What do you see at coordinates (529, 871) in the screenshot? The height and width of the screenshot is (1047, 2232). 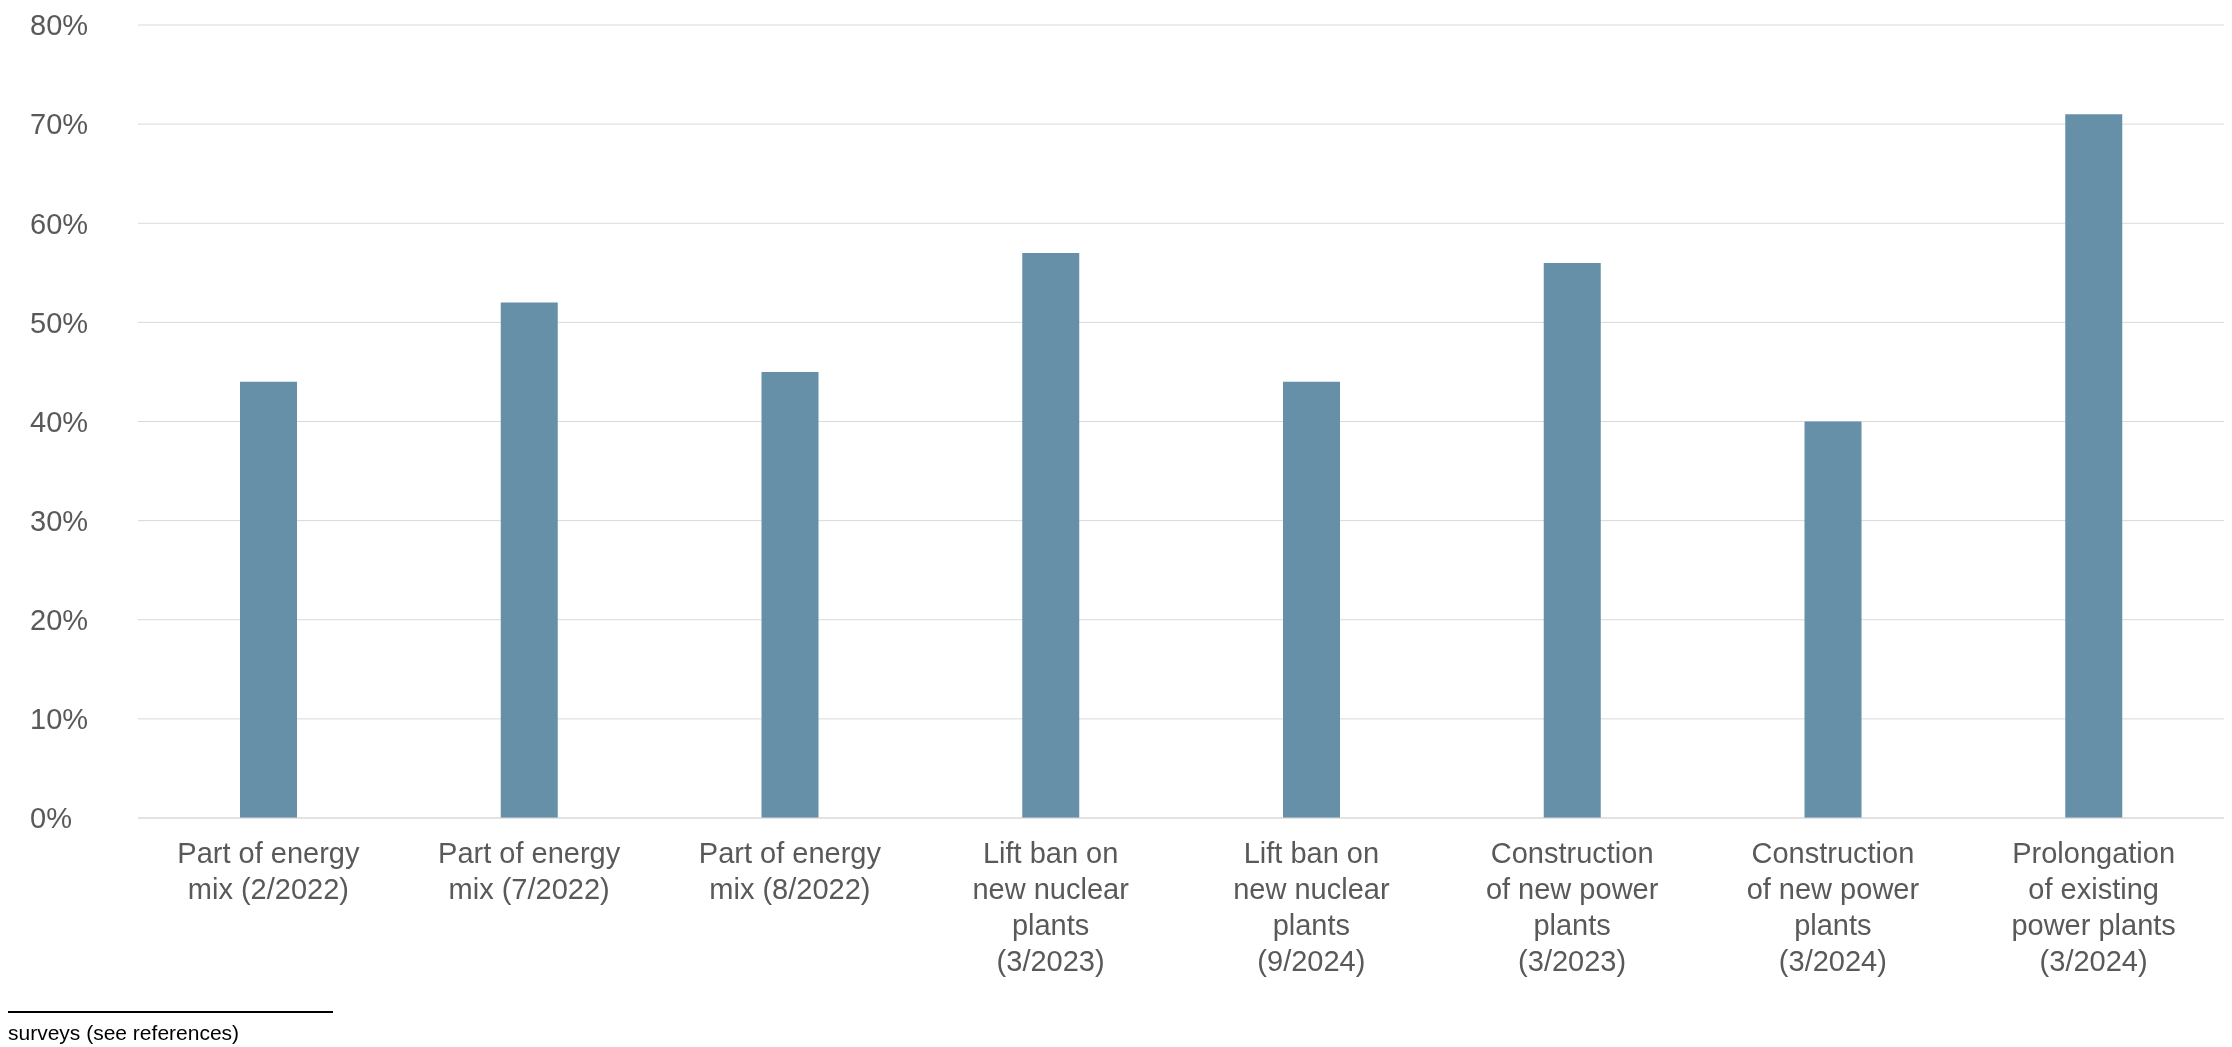 I see `x-tick-label: Part of energy mix (7/2022)` at bounding box center [529, 871].